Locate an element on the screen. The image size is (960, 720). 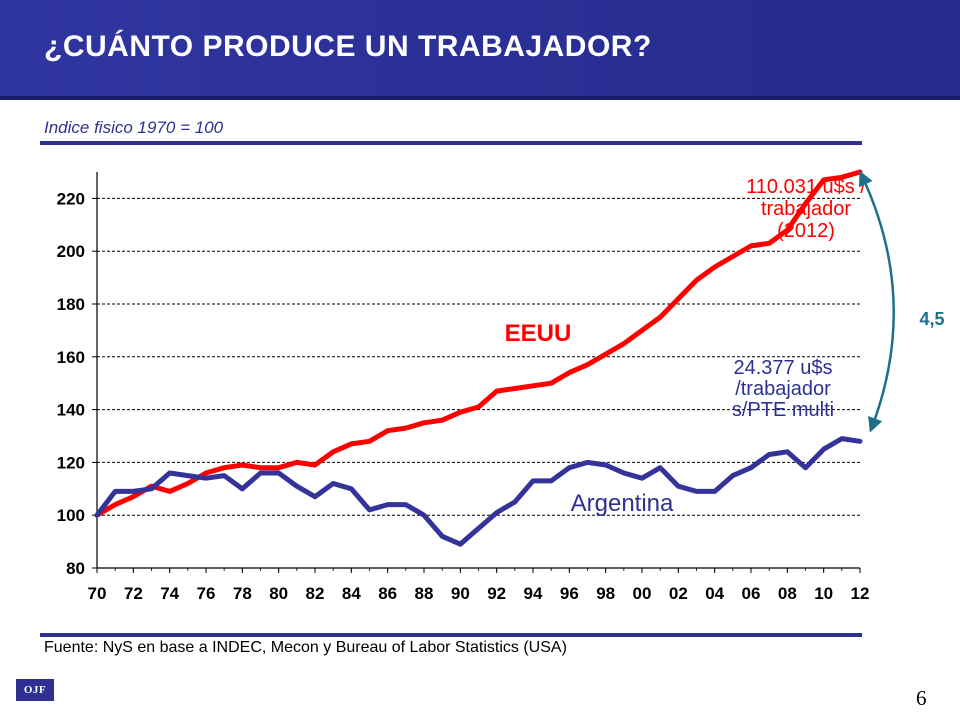
x-tick-label: 88 is located at coordinates (424, 593).